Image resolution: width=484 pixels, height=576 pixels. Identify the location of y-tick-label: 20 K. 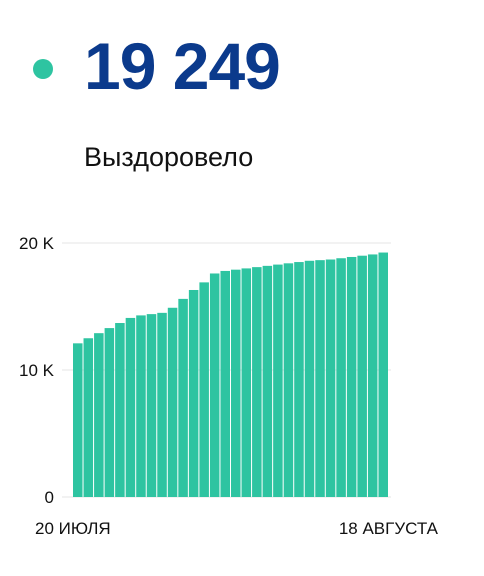
(37, 243).